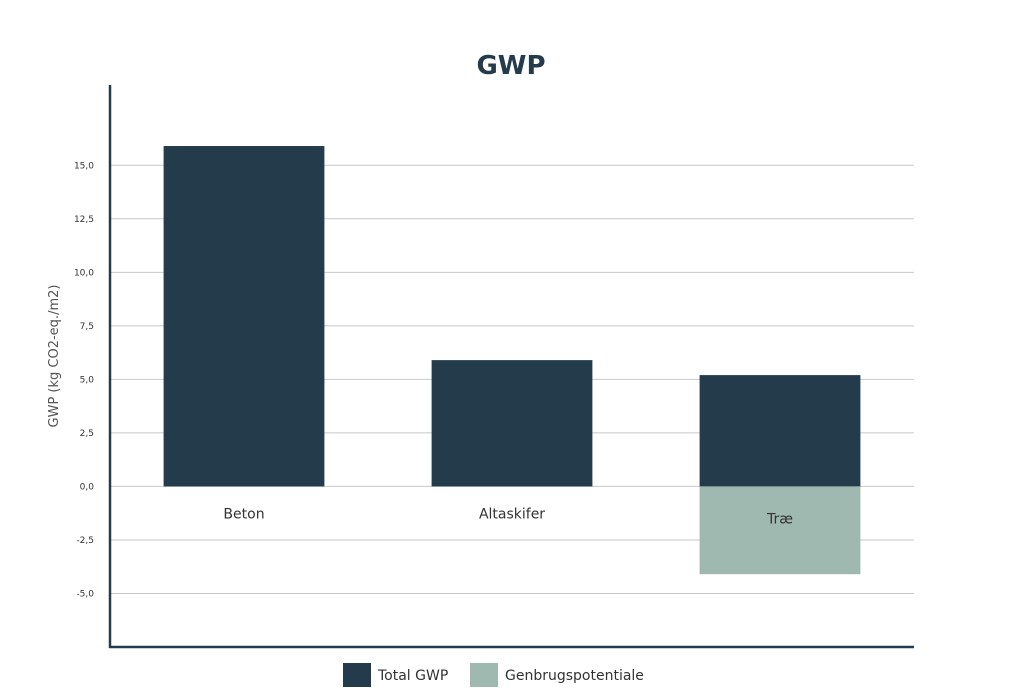 This screenshot has width=1024, height=691. I want to click on y-tick-label: 12,5, so click(84, 220).